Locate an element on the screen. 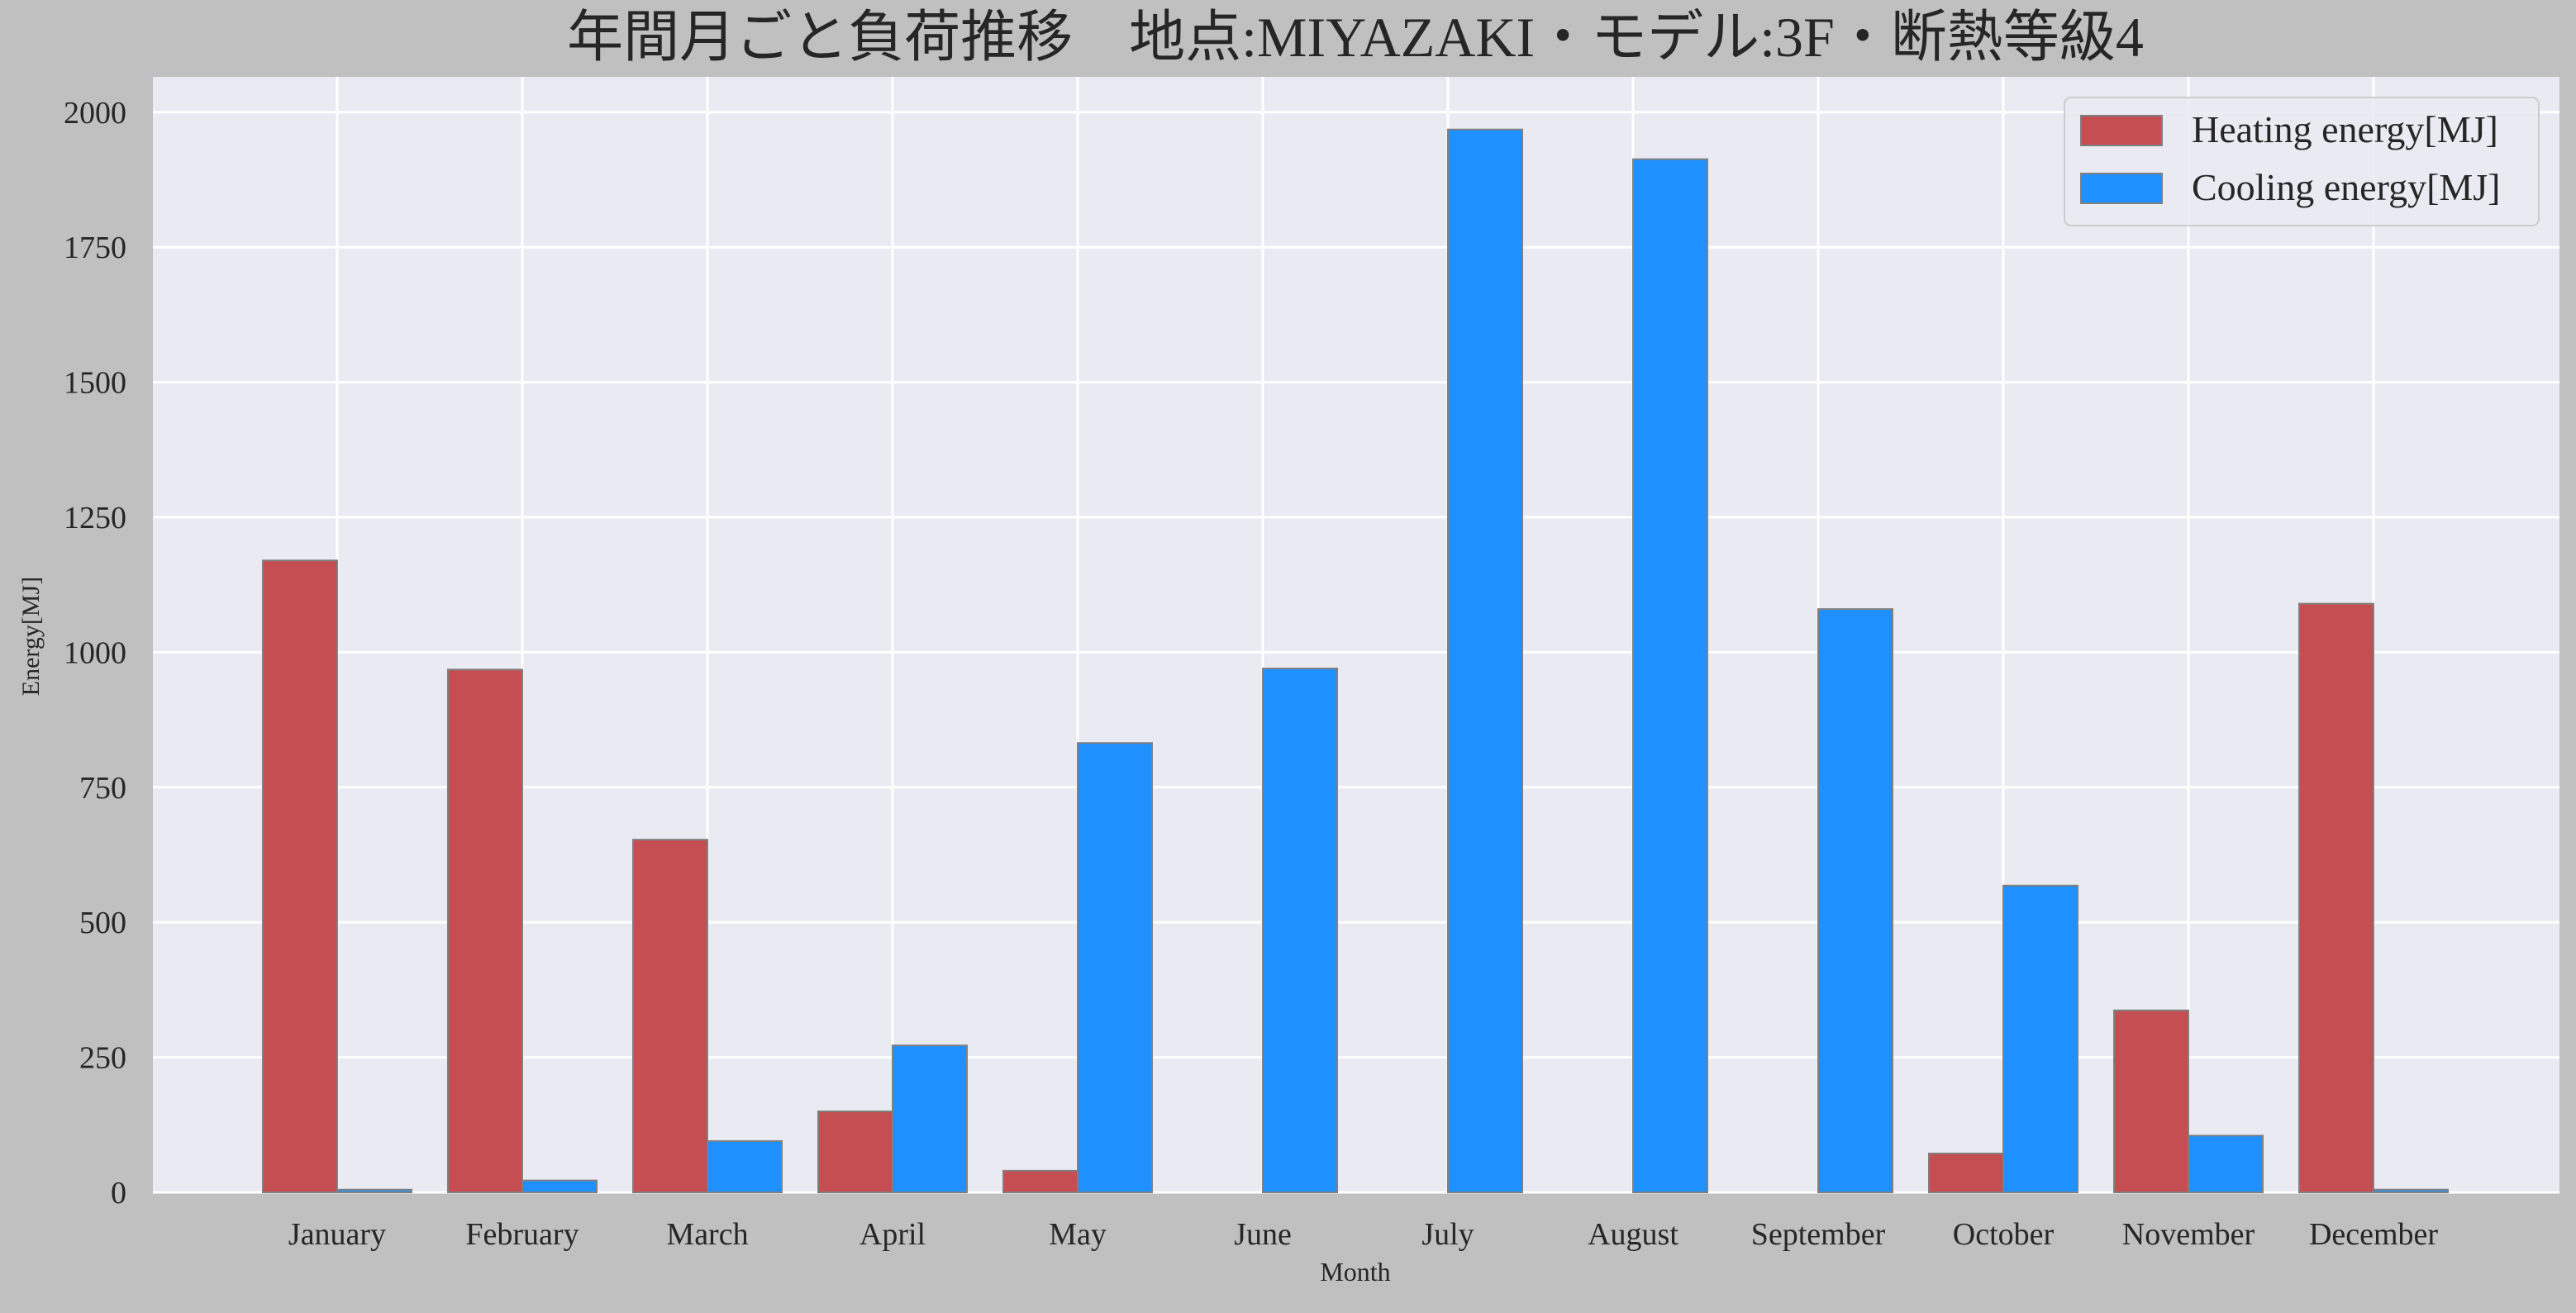 The width and height of the screenshot is (2576, 1313). x-tick-label: February is located at coordinates (522, 1235).